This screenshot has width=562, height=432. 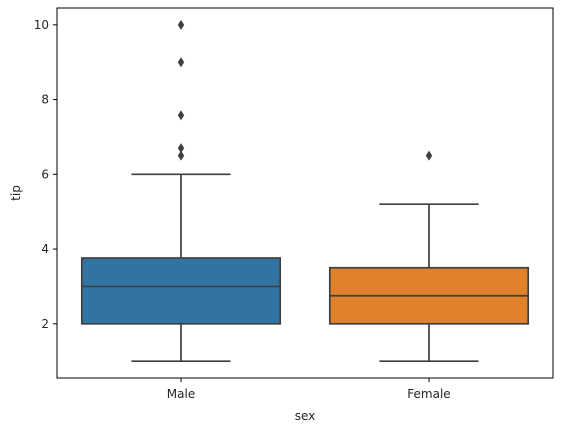 What do you see at coordinates (45, 100) in the screenshot?
I see `y-tick-label-8: 8` at bounding box center [45, 100].